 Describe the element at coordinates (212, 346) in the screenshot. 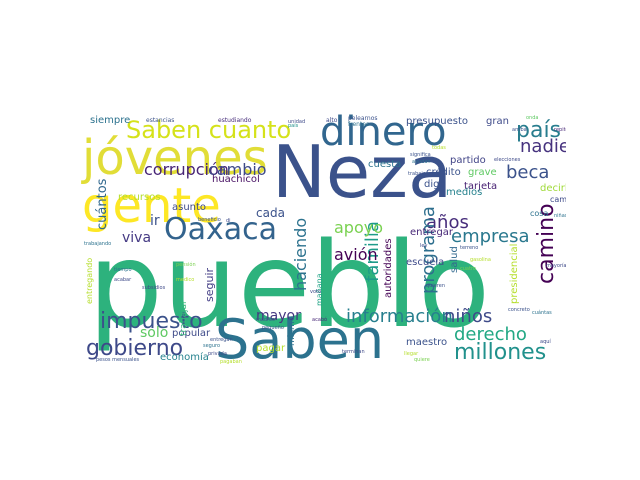

I see `word: seguro` at that location.